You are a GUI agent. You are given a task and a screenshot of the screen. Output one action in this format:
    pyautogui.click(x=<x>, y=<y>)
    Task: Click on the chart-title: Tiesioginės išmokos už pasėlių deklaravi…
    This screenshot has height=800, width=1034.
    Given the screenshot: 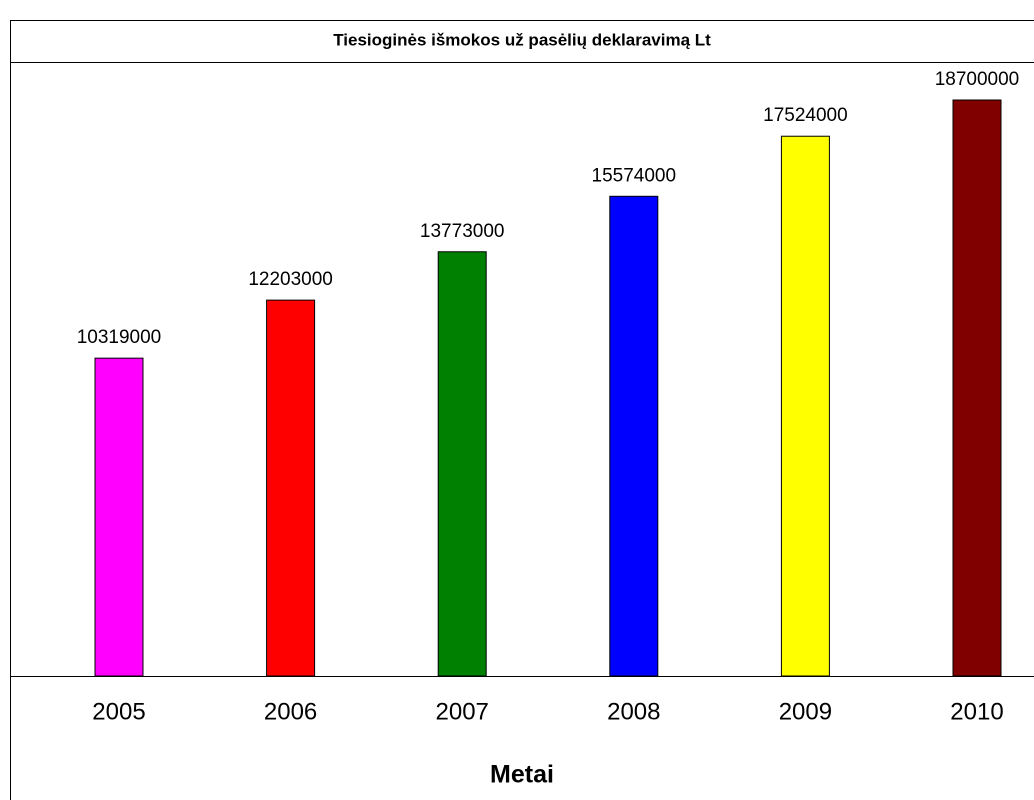 What is the action you would take?
    pyautogui.click(x=522, y=39)
    